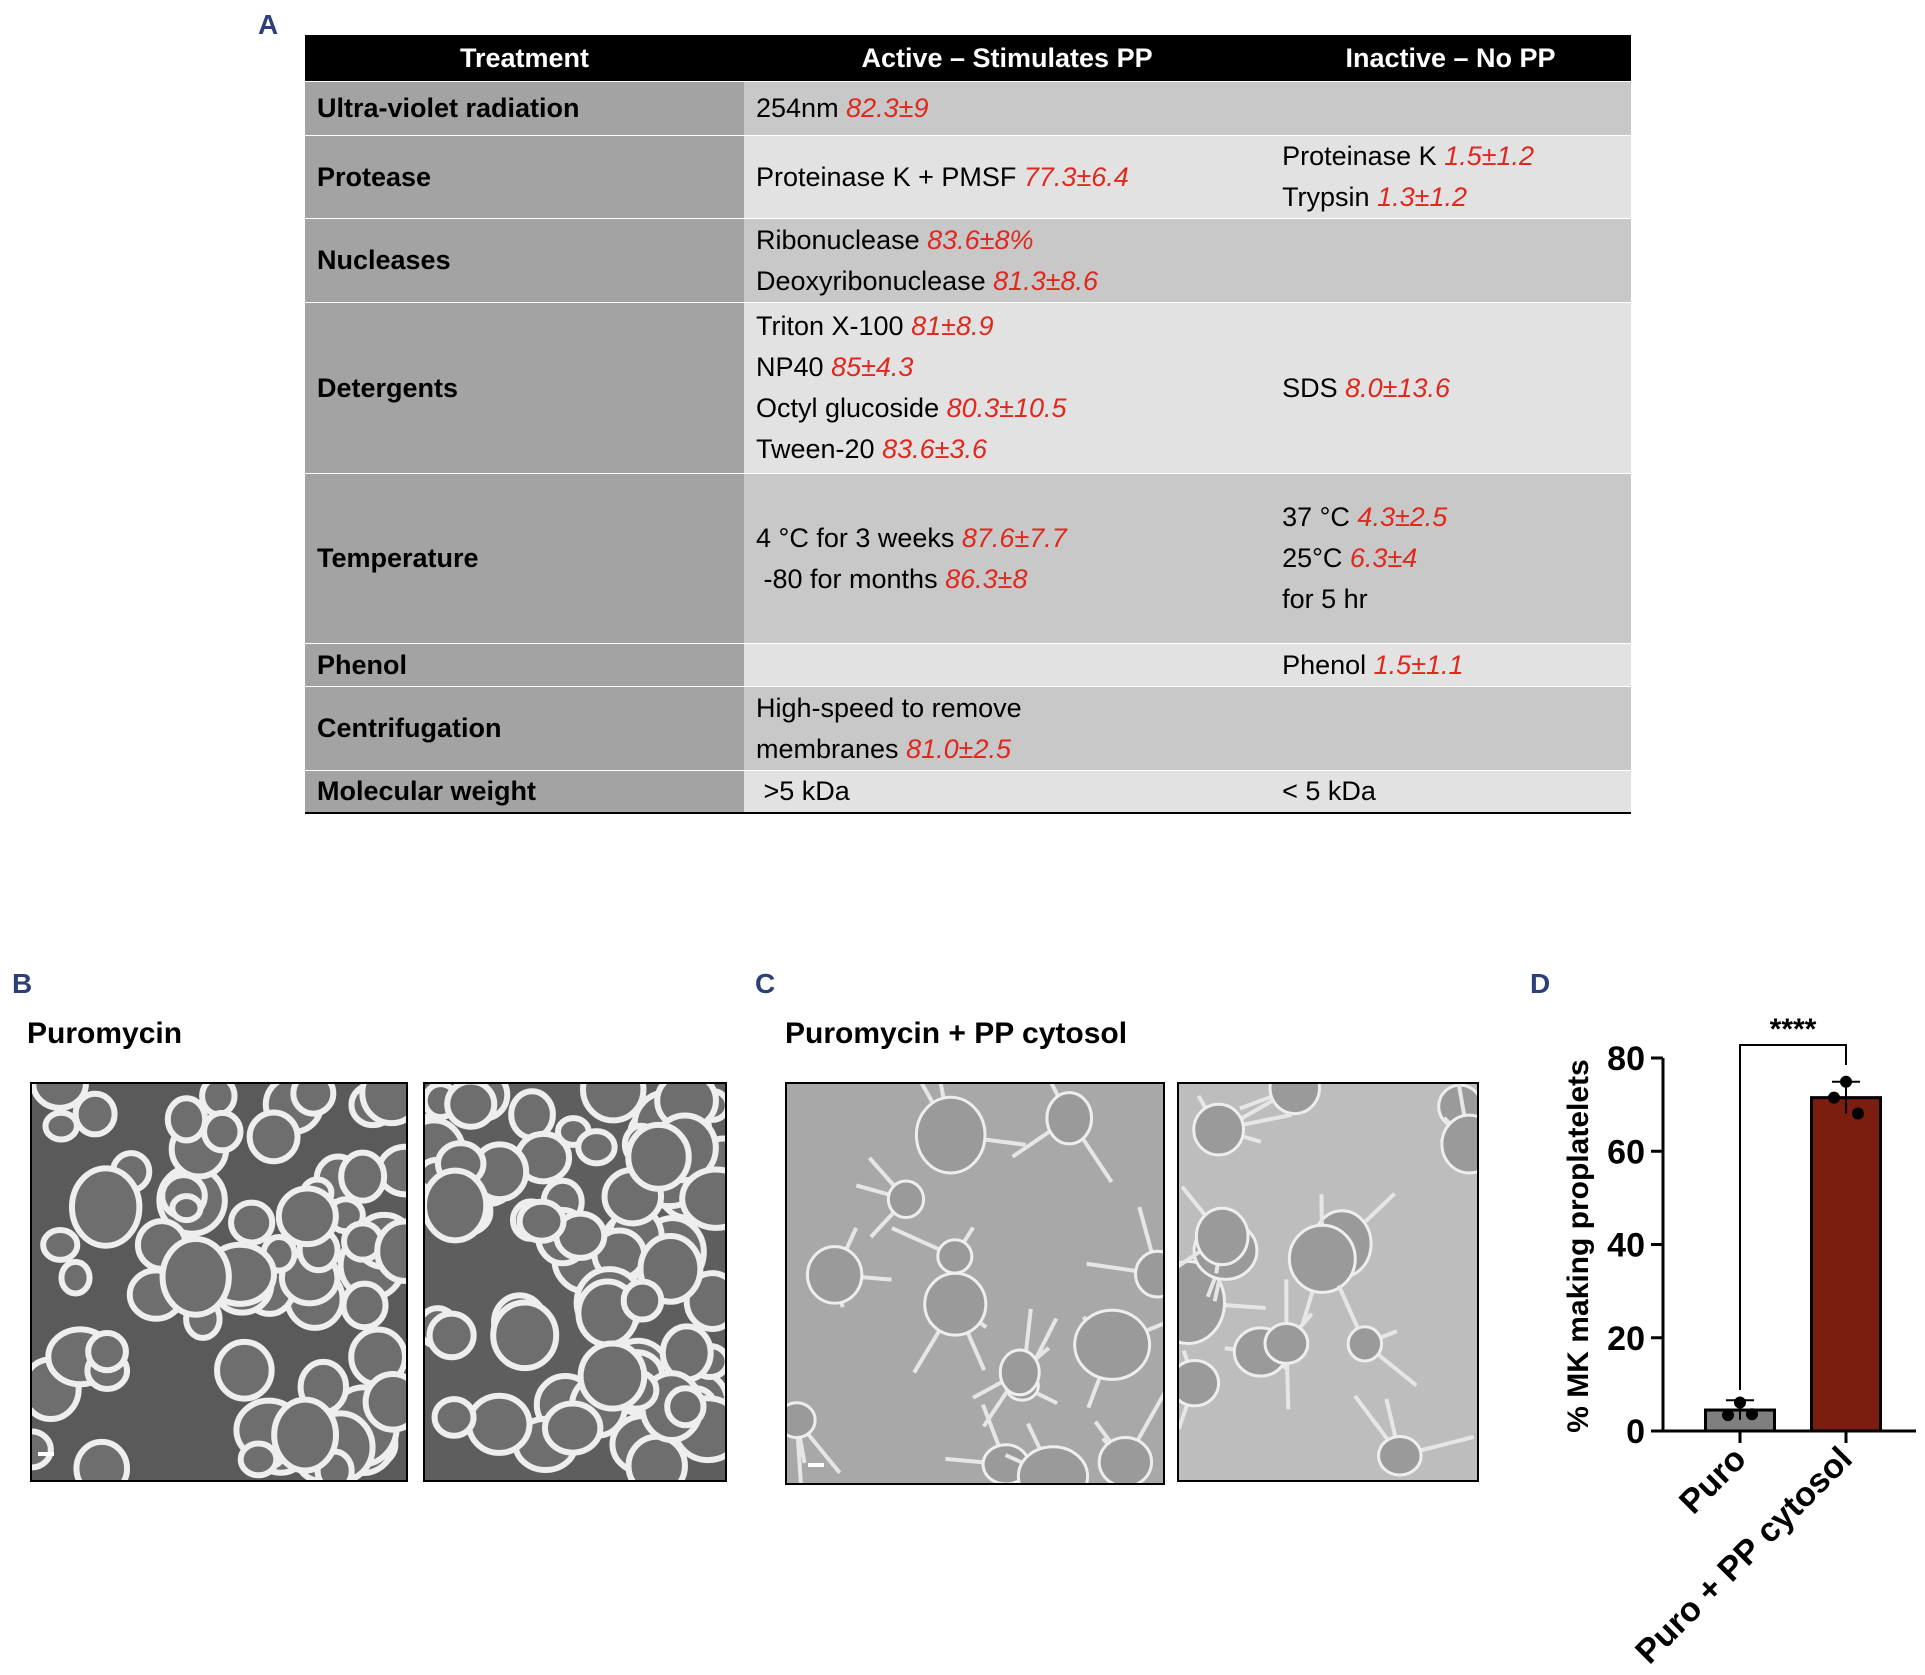 This screenshot has width=1925, height=1675. What do you see at coordinates (1793, 1217) in the screenshot?
I see `significance-bracket` at bounding box center [1793, 1217].